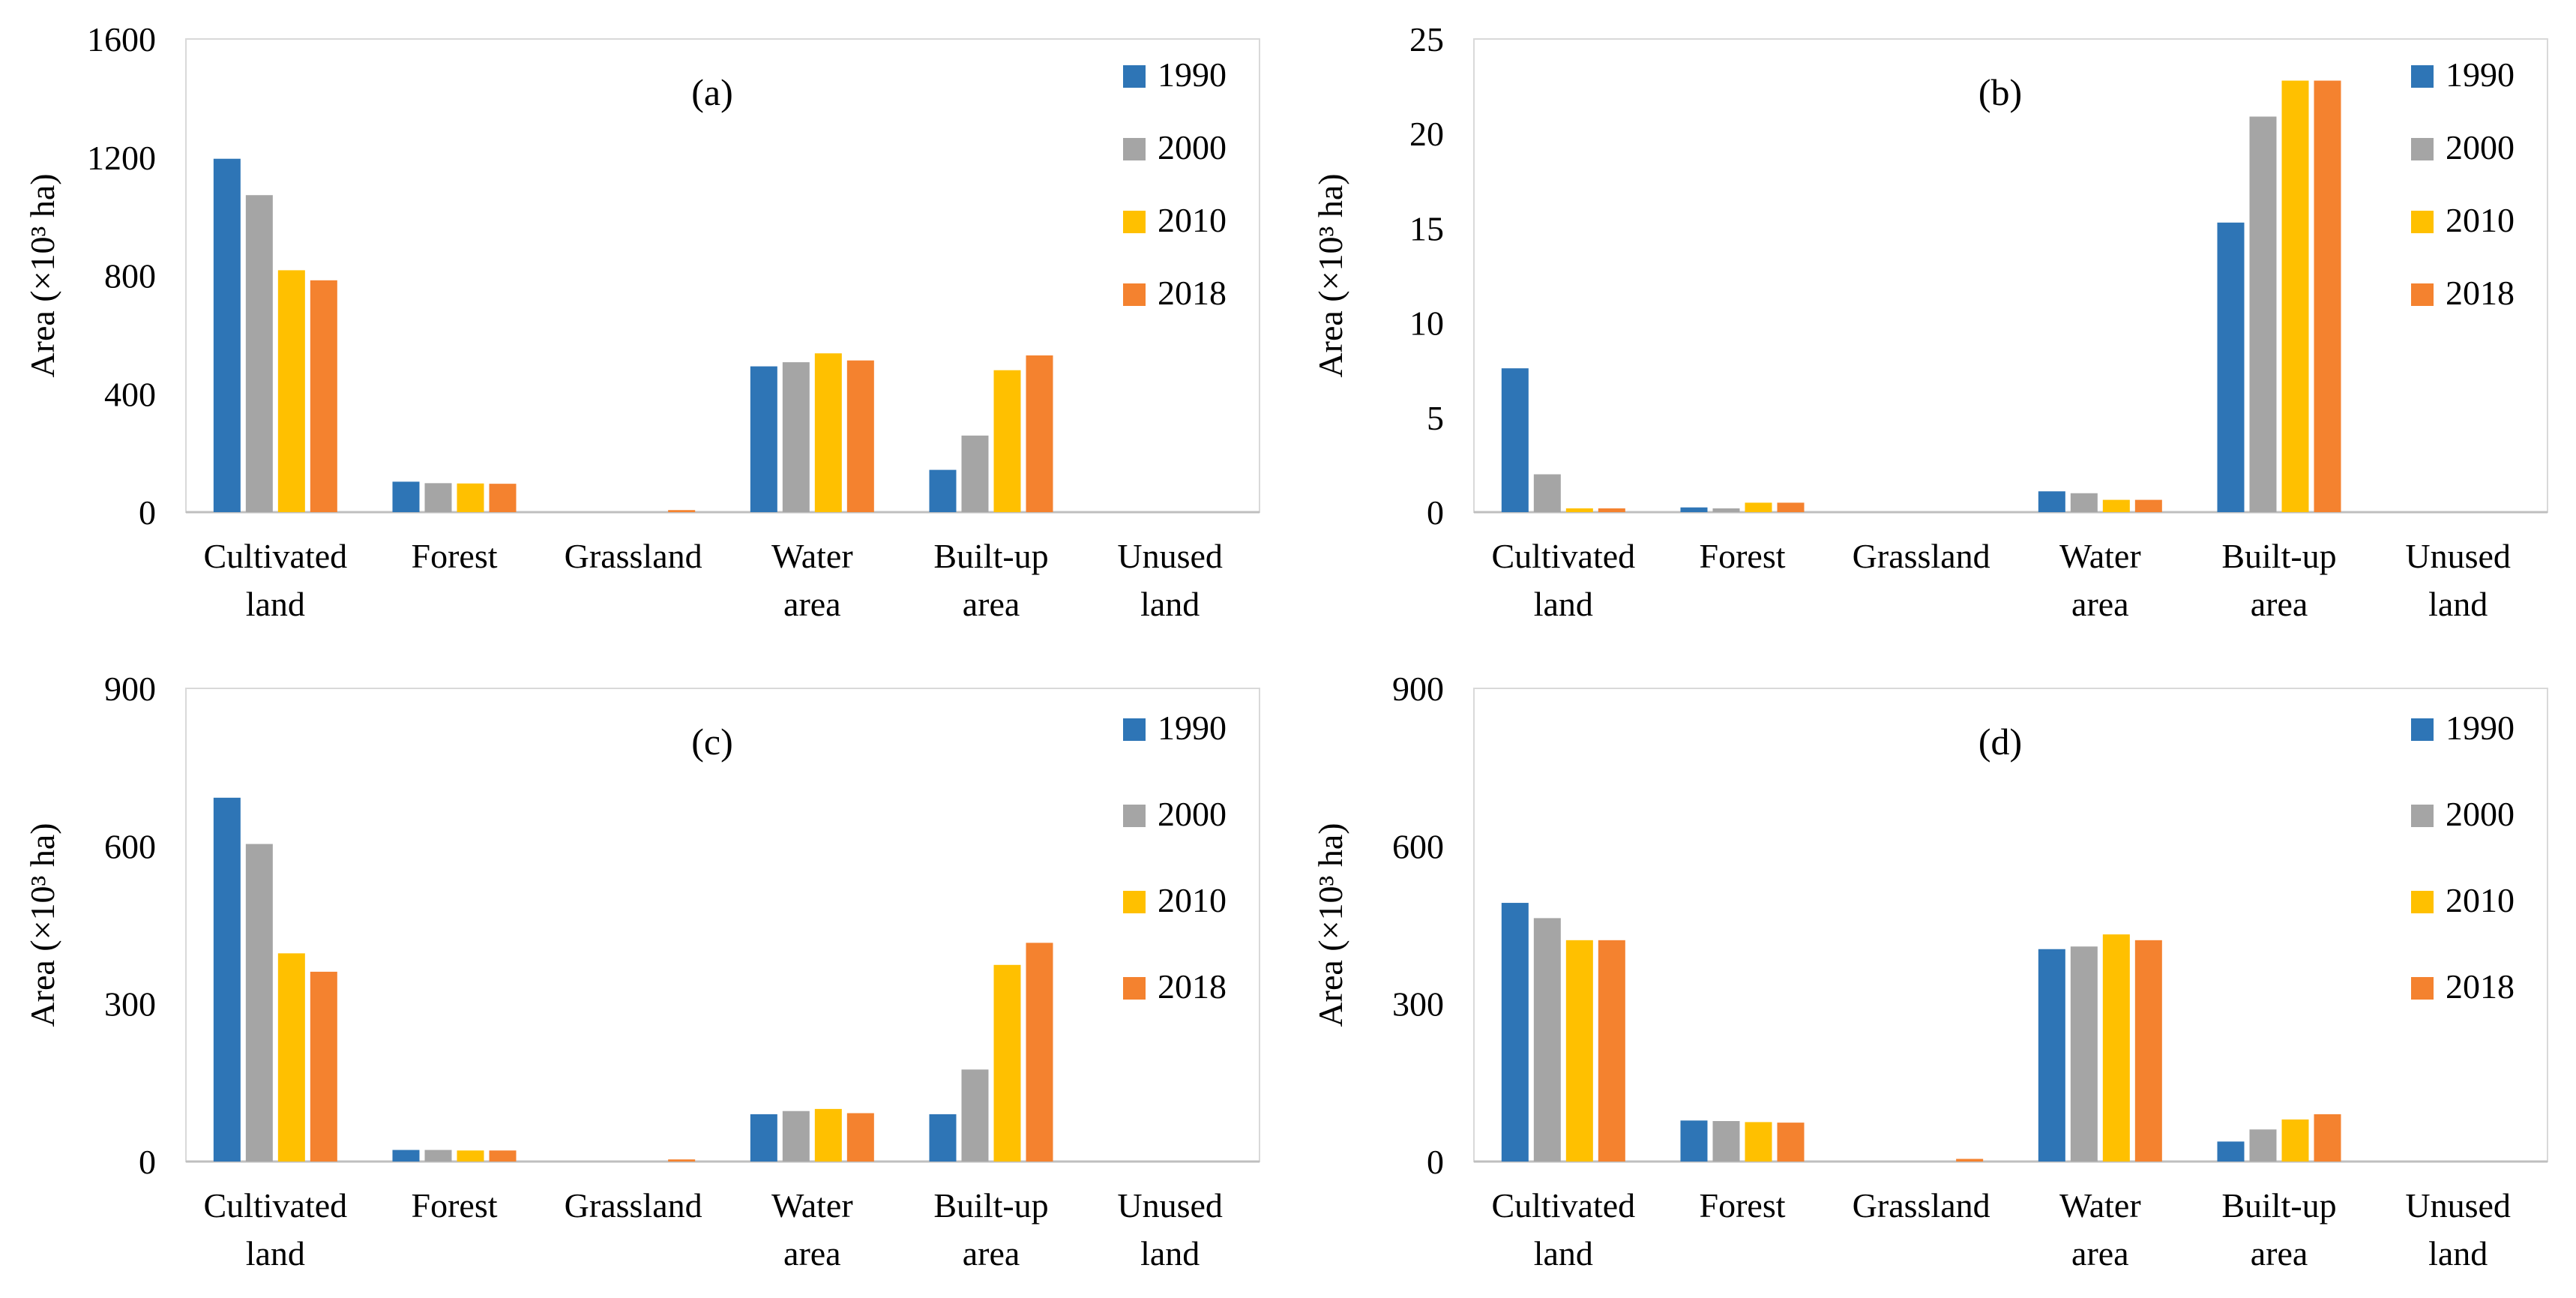 Image resolution: width=2576 pixels, height=1298 pixels. I want to click on panel-label: (b), so click(2000, 92).